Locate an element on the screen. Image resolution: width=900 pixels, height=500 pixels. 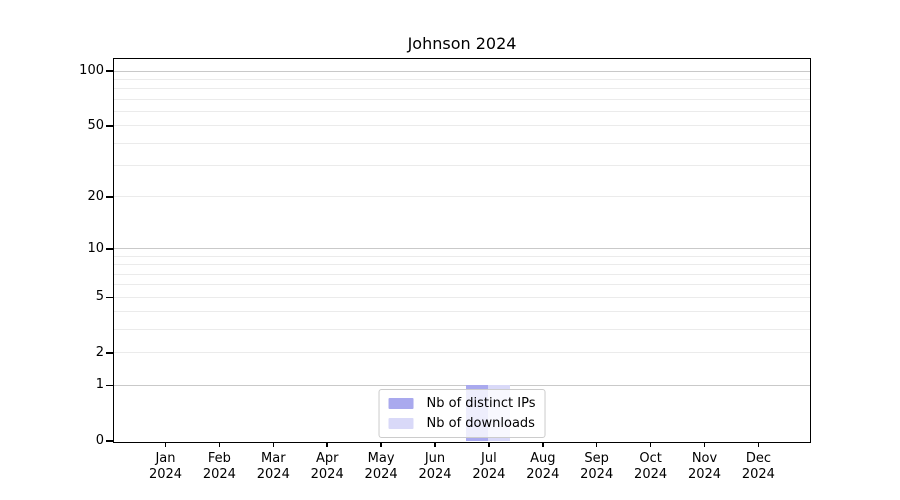
x-tick-label: Aug 2024 is located at coordinates (543, 467).